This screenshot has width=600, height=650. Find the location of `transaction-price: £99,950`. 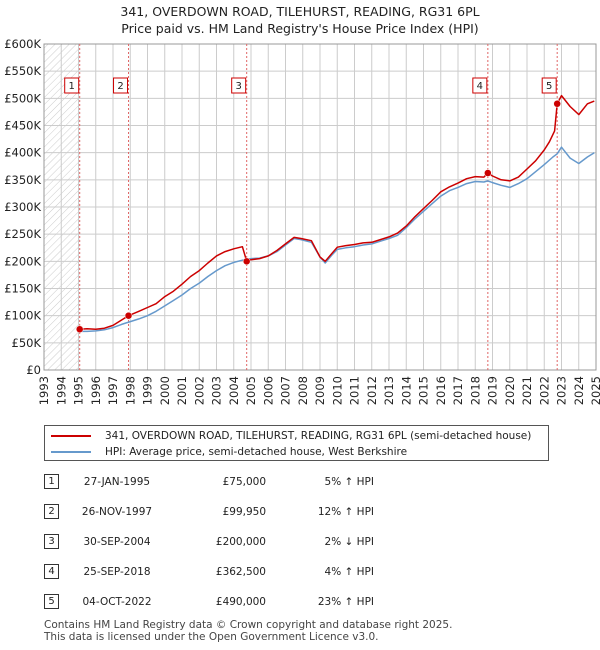

transaction-price: £99,950 is located at coordinates (244, 512).